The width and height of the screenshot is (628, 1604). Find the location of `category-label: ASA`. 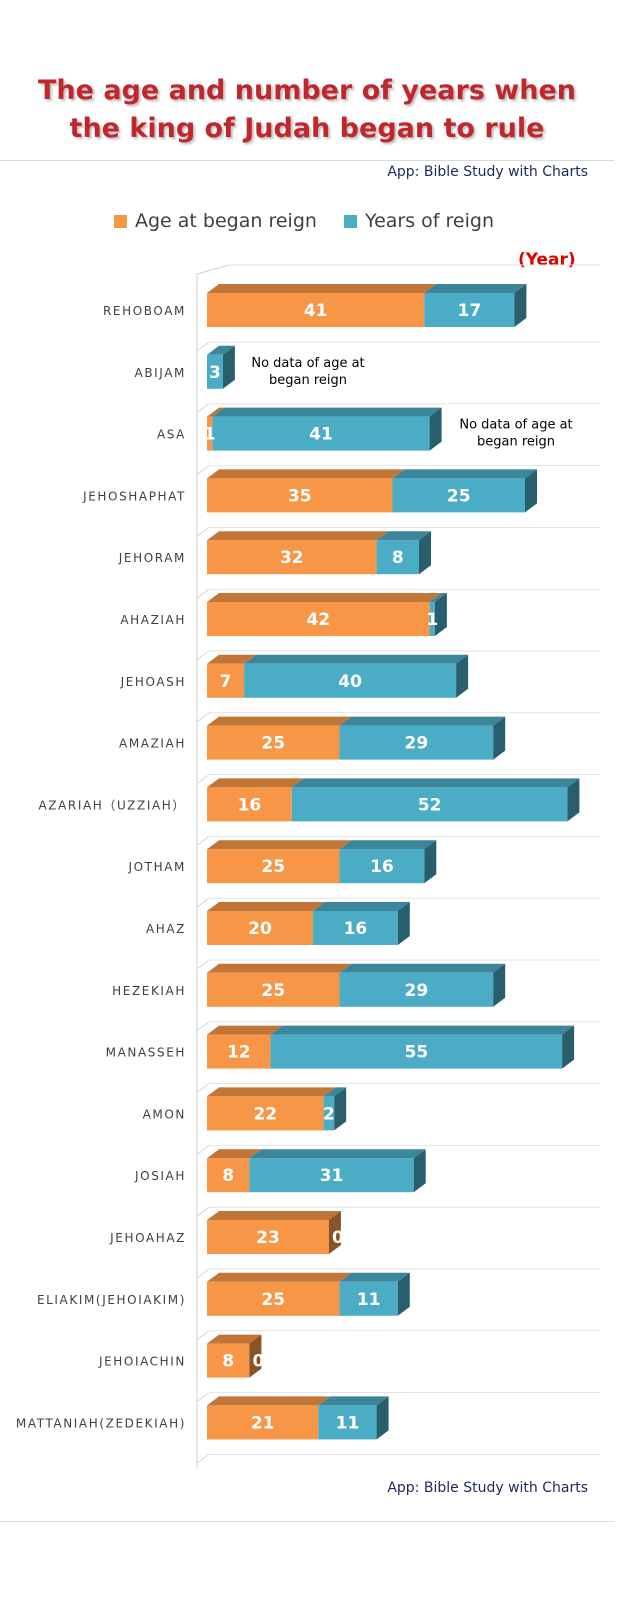

category-label: ASA is located at coordinates (171, 435).